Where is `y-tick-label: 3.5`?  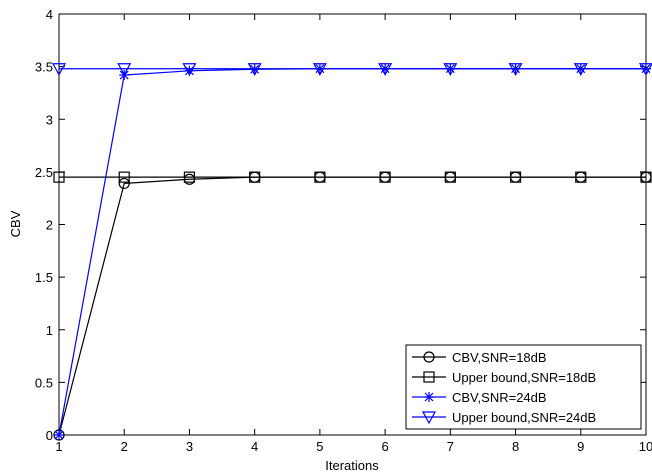 y-tick-label: 3.5 is located at coordinates (44, 67).